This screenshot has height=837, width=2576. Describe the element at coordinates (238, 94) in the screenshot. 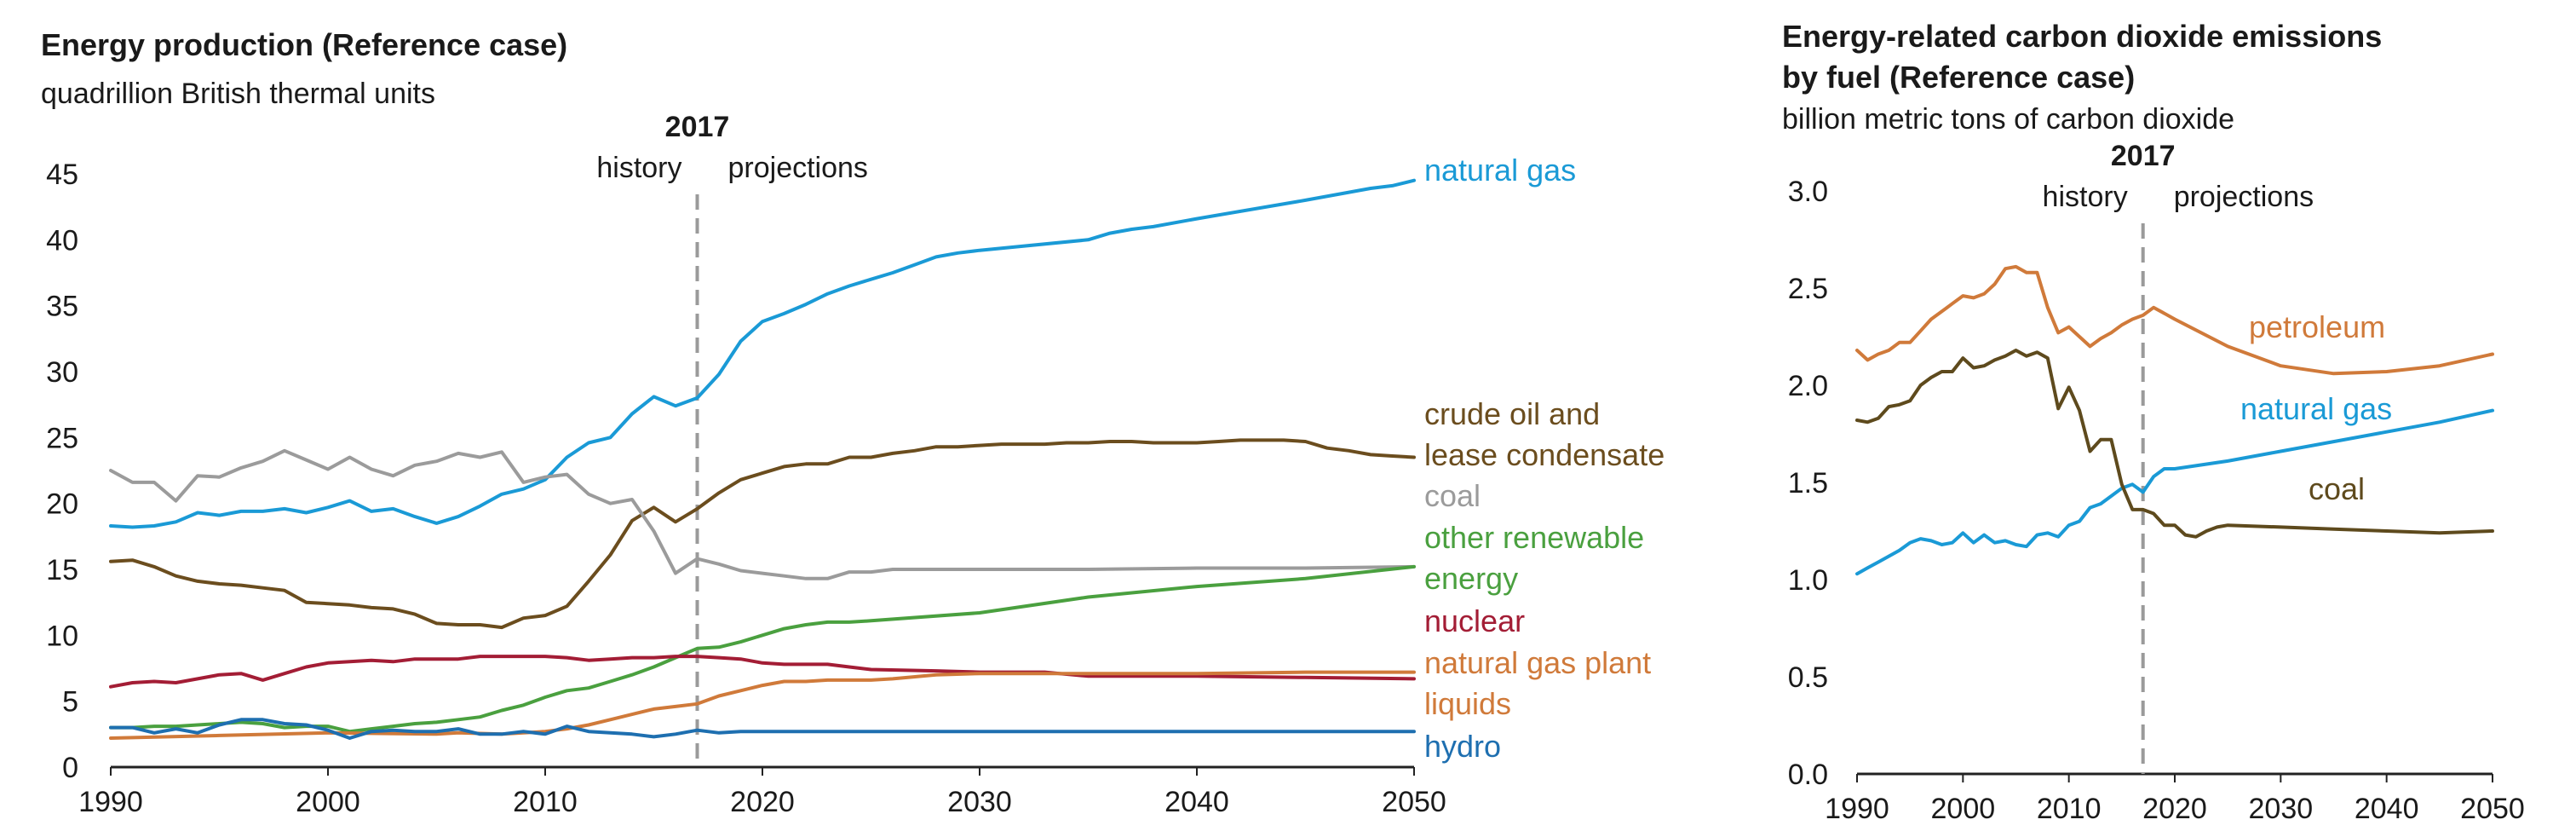

I see `chart-subtitle: quadrillion British thermal units` at that location.